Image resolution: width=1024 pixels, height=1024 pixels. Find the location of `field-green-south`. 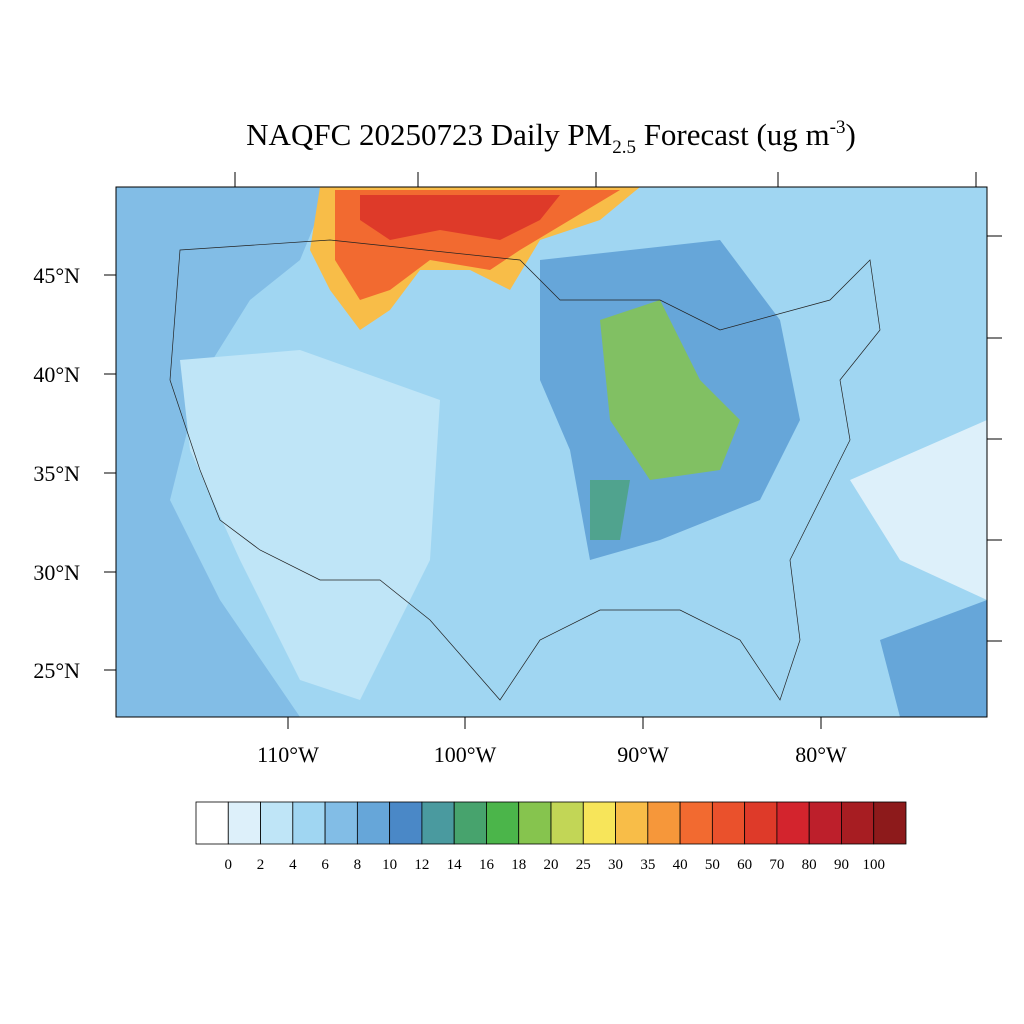

field-green-south is located at coordinates (610, 510).